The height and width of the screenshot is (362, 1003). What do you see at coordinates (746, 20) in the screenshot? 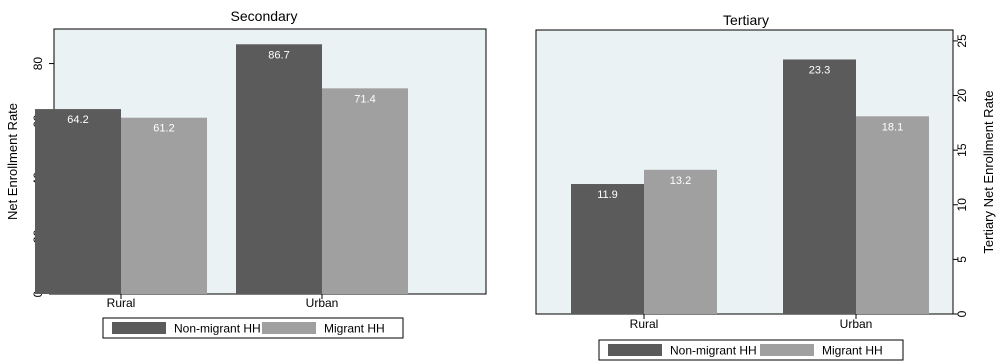
I see `chart-title-2: Tertiary` at bounding box center [746, 20].